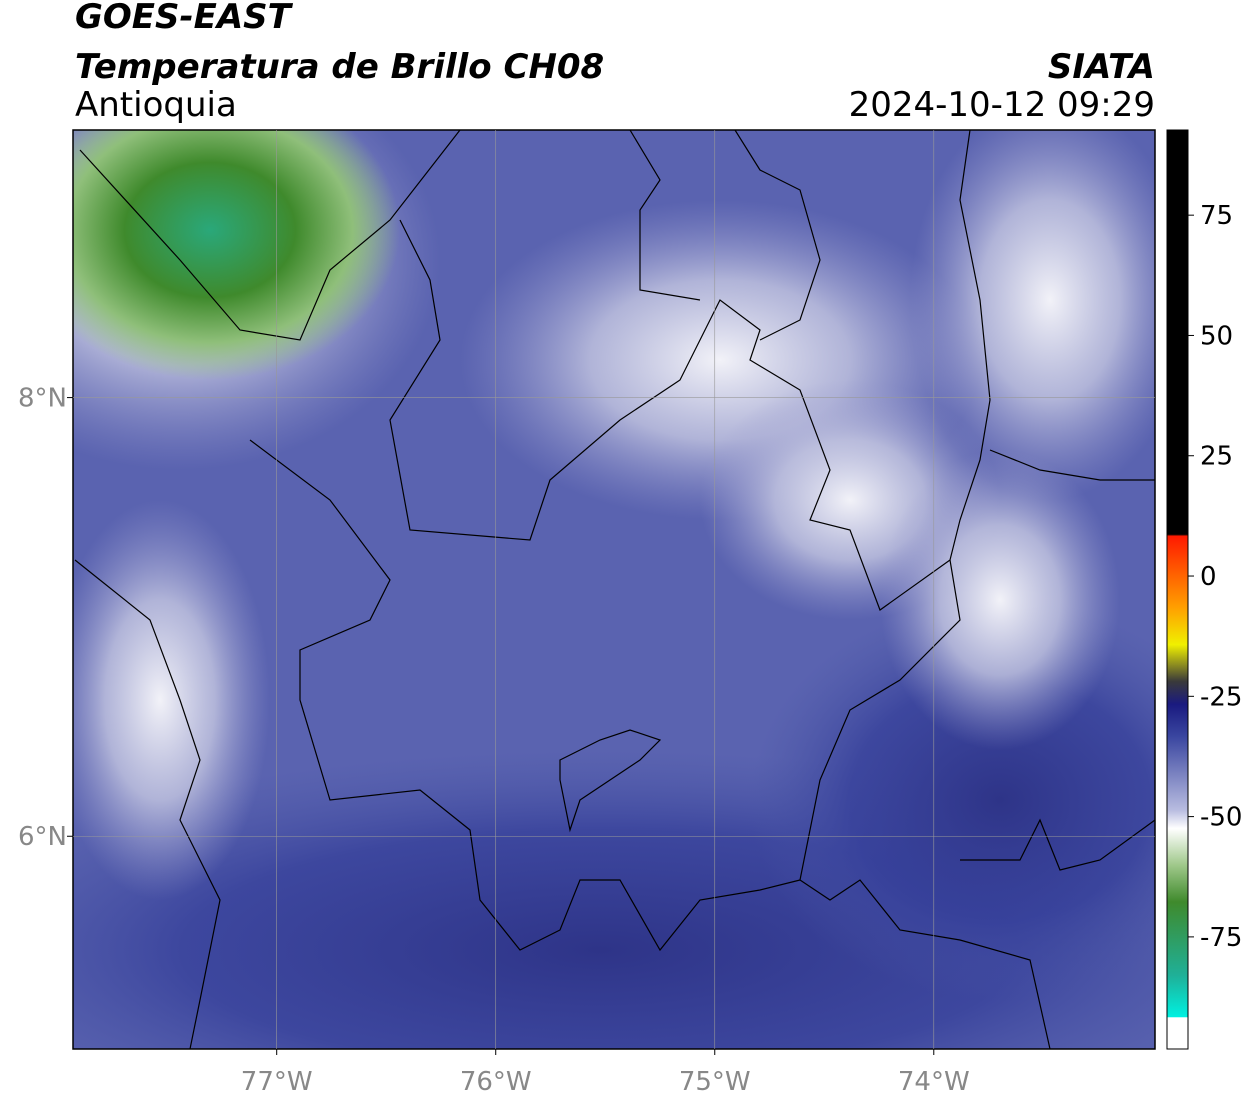 This screenshot has width=1252, height=1099. I want to click on x-tick-label: 75°W, so click(715, 1082).